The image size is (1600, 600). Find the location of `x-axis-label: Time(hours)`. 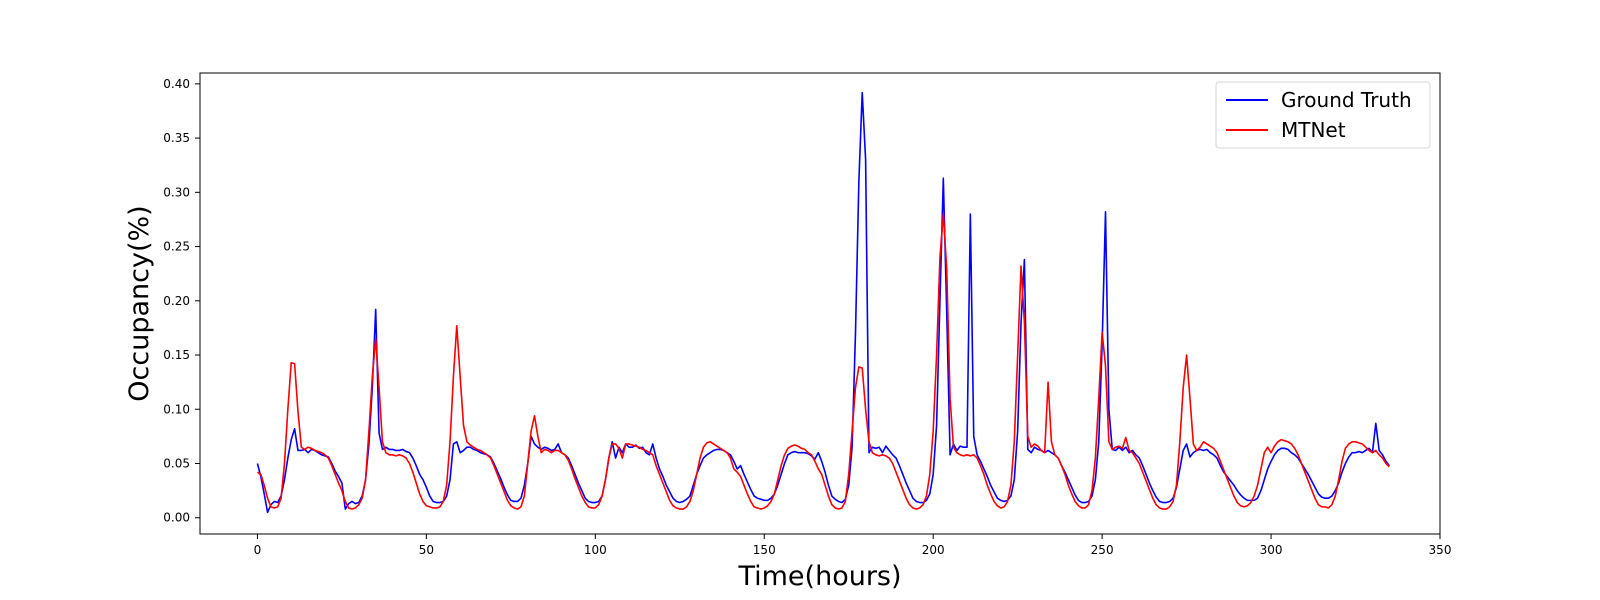

x-axis-label: Time(hours) is located at coordinates (819, 576).